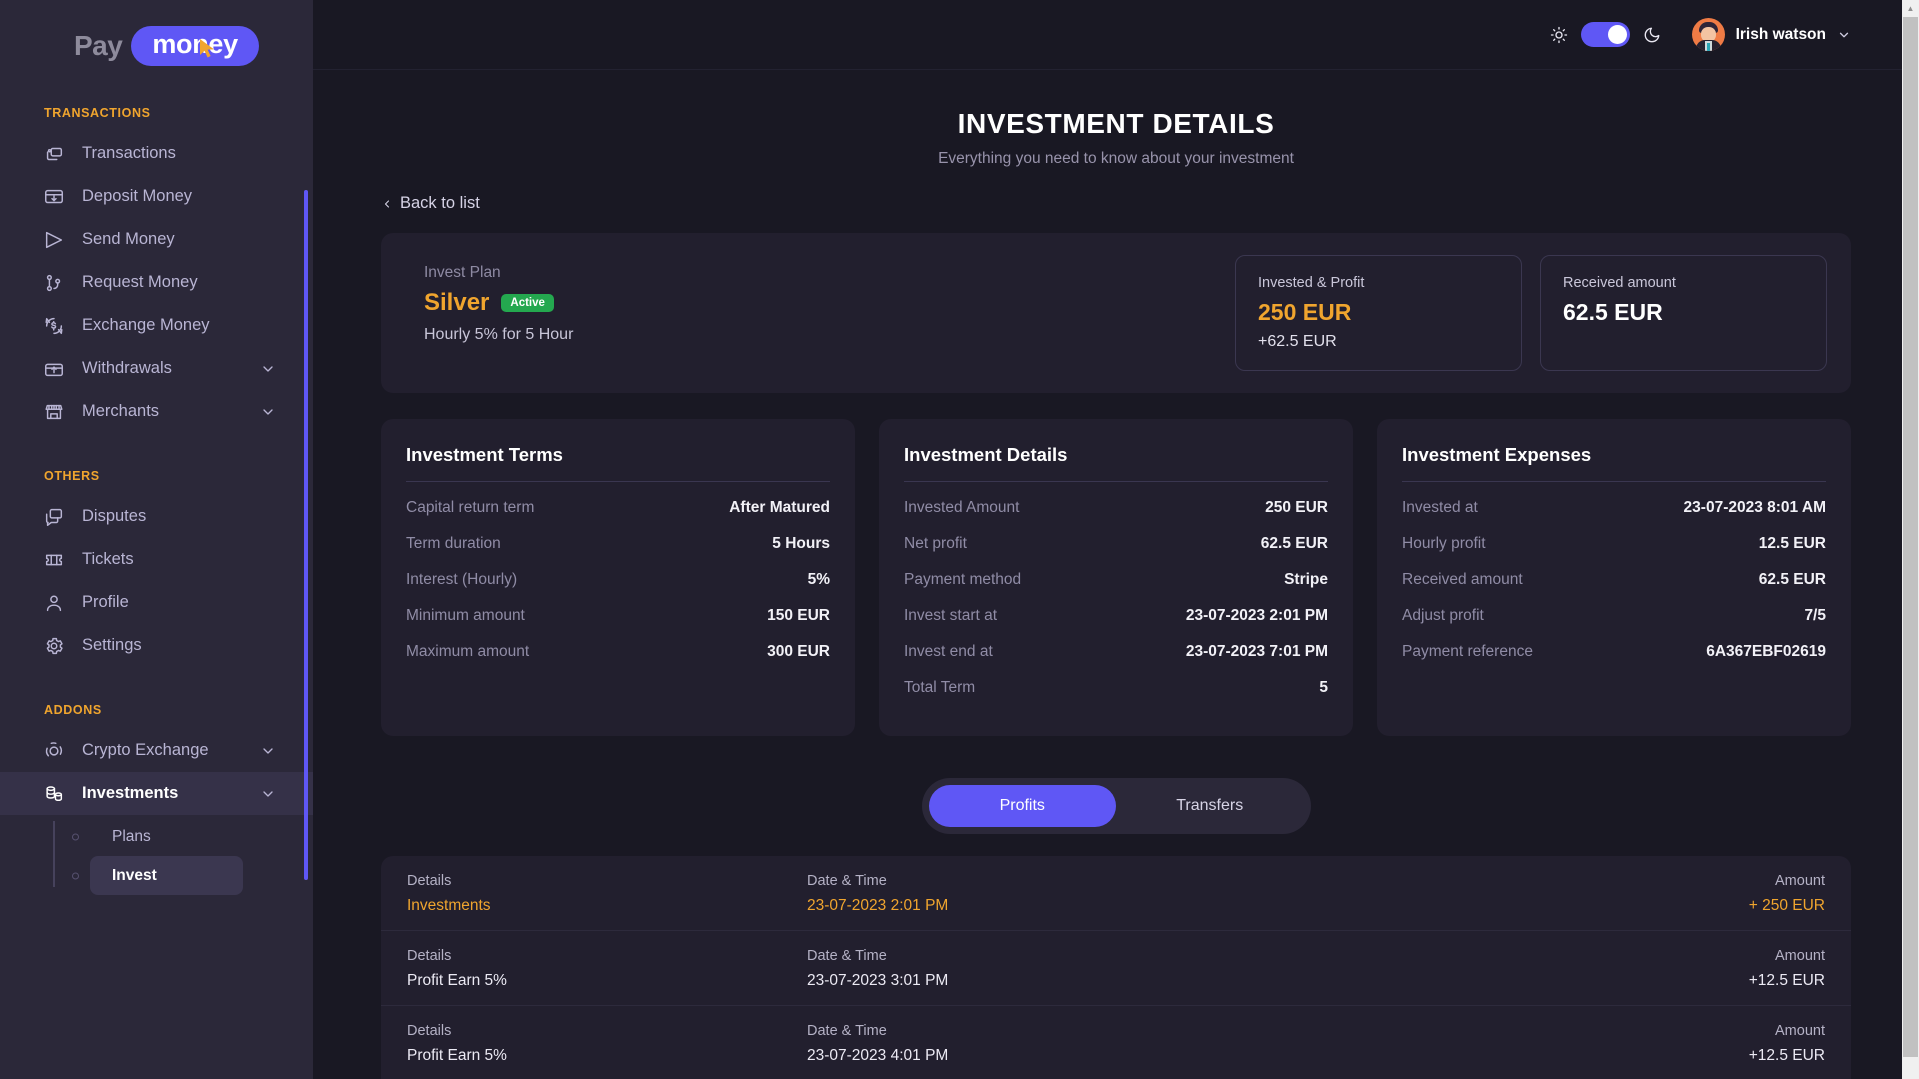  I want to click on sidebar-item-crypto-exchange: Crypto Exchange, so click(156, 750).